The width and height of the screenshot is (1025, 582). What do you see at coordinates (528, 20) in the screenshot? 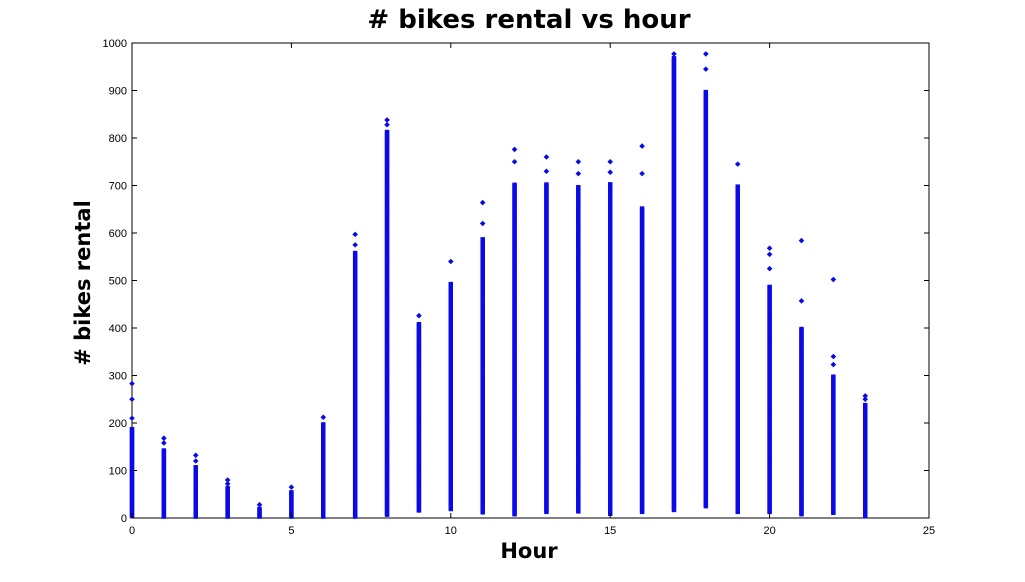
I see `chart-title: # bikes rental vs hour` at bounding box center [528, 20].